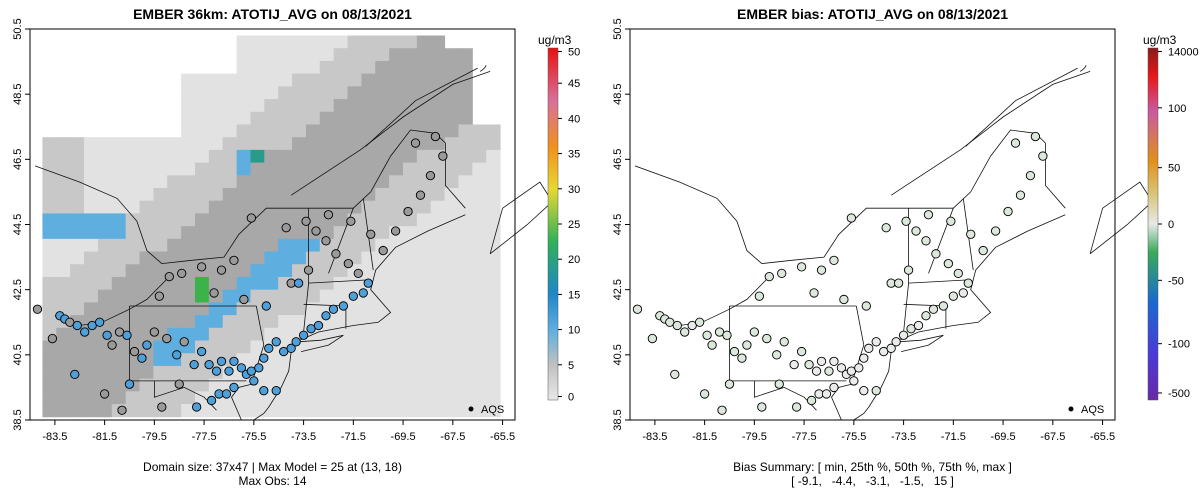  I want to click on left-legend-label: AQS, so click(492, 410).